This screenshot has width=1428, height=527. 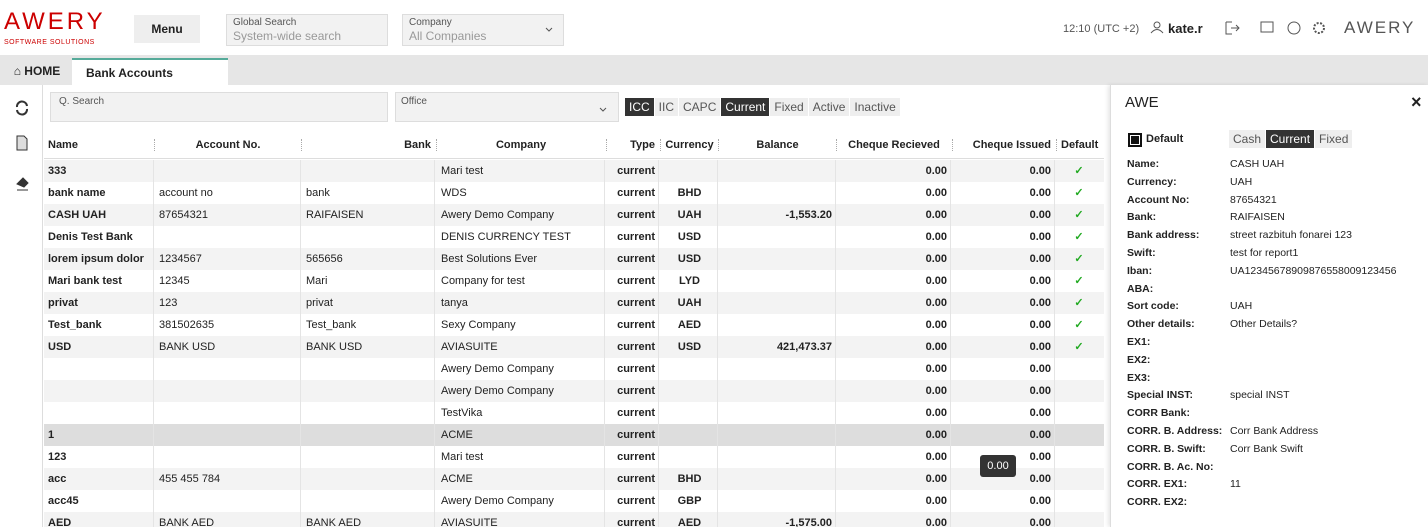 I want to click on cell-text: 87654321, so click(x=183, y=215).